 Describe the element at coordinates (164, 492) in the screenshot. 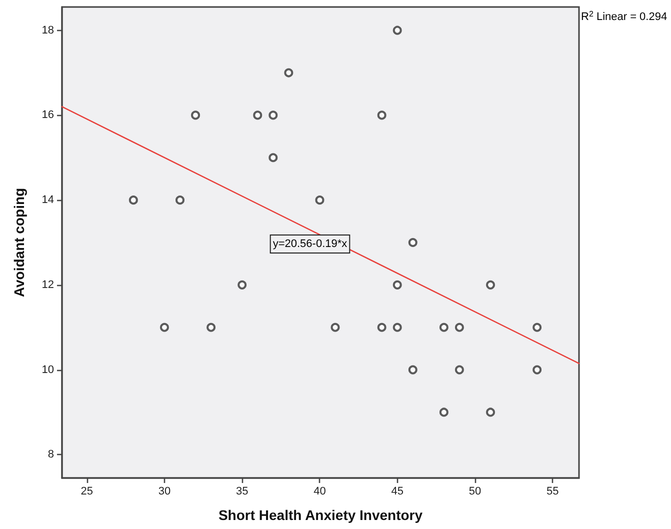

I see `x-tick-label: 30` at that location.